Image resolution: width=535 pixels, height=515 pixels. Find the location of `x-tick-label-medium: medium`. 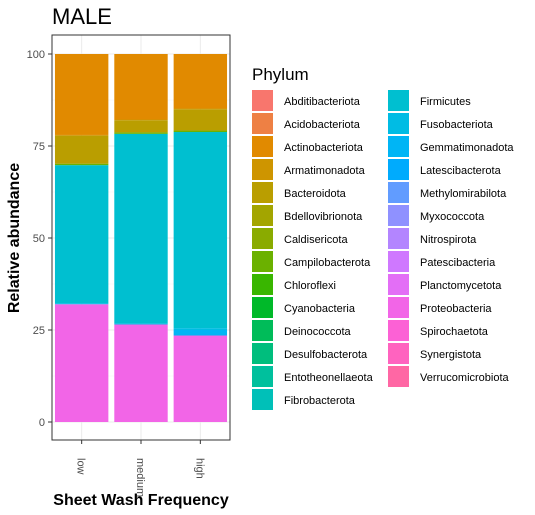

x-tick-label-medium: medium is located at coordinates (140, 477).